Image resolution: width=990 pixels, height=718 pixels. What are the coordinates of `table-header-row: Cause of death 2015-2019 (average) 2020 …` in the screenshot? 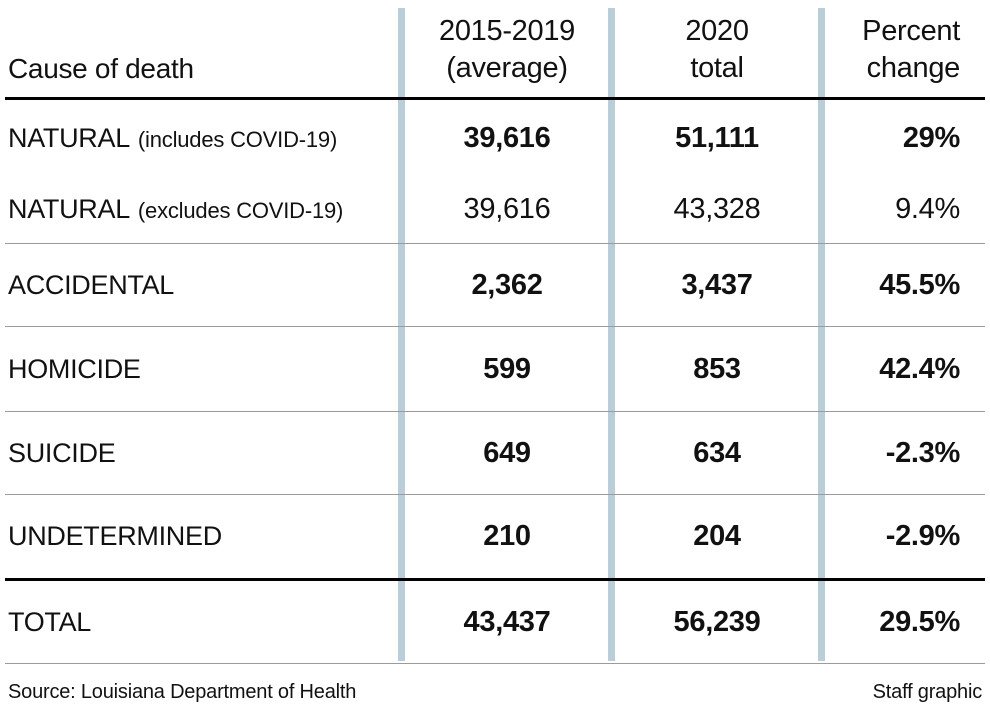 It's located at (495, 48).